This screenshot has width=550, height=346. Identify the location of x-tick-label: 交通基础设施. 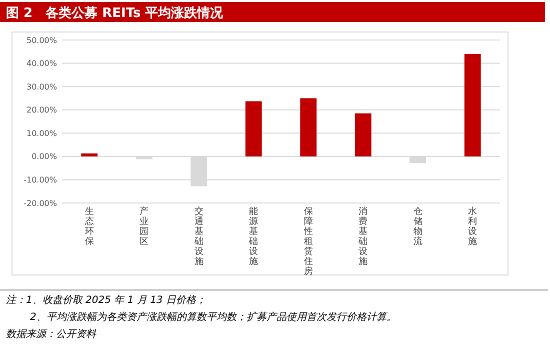
(198, 236).